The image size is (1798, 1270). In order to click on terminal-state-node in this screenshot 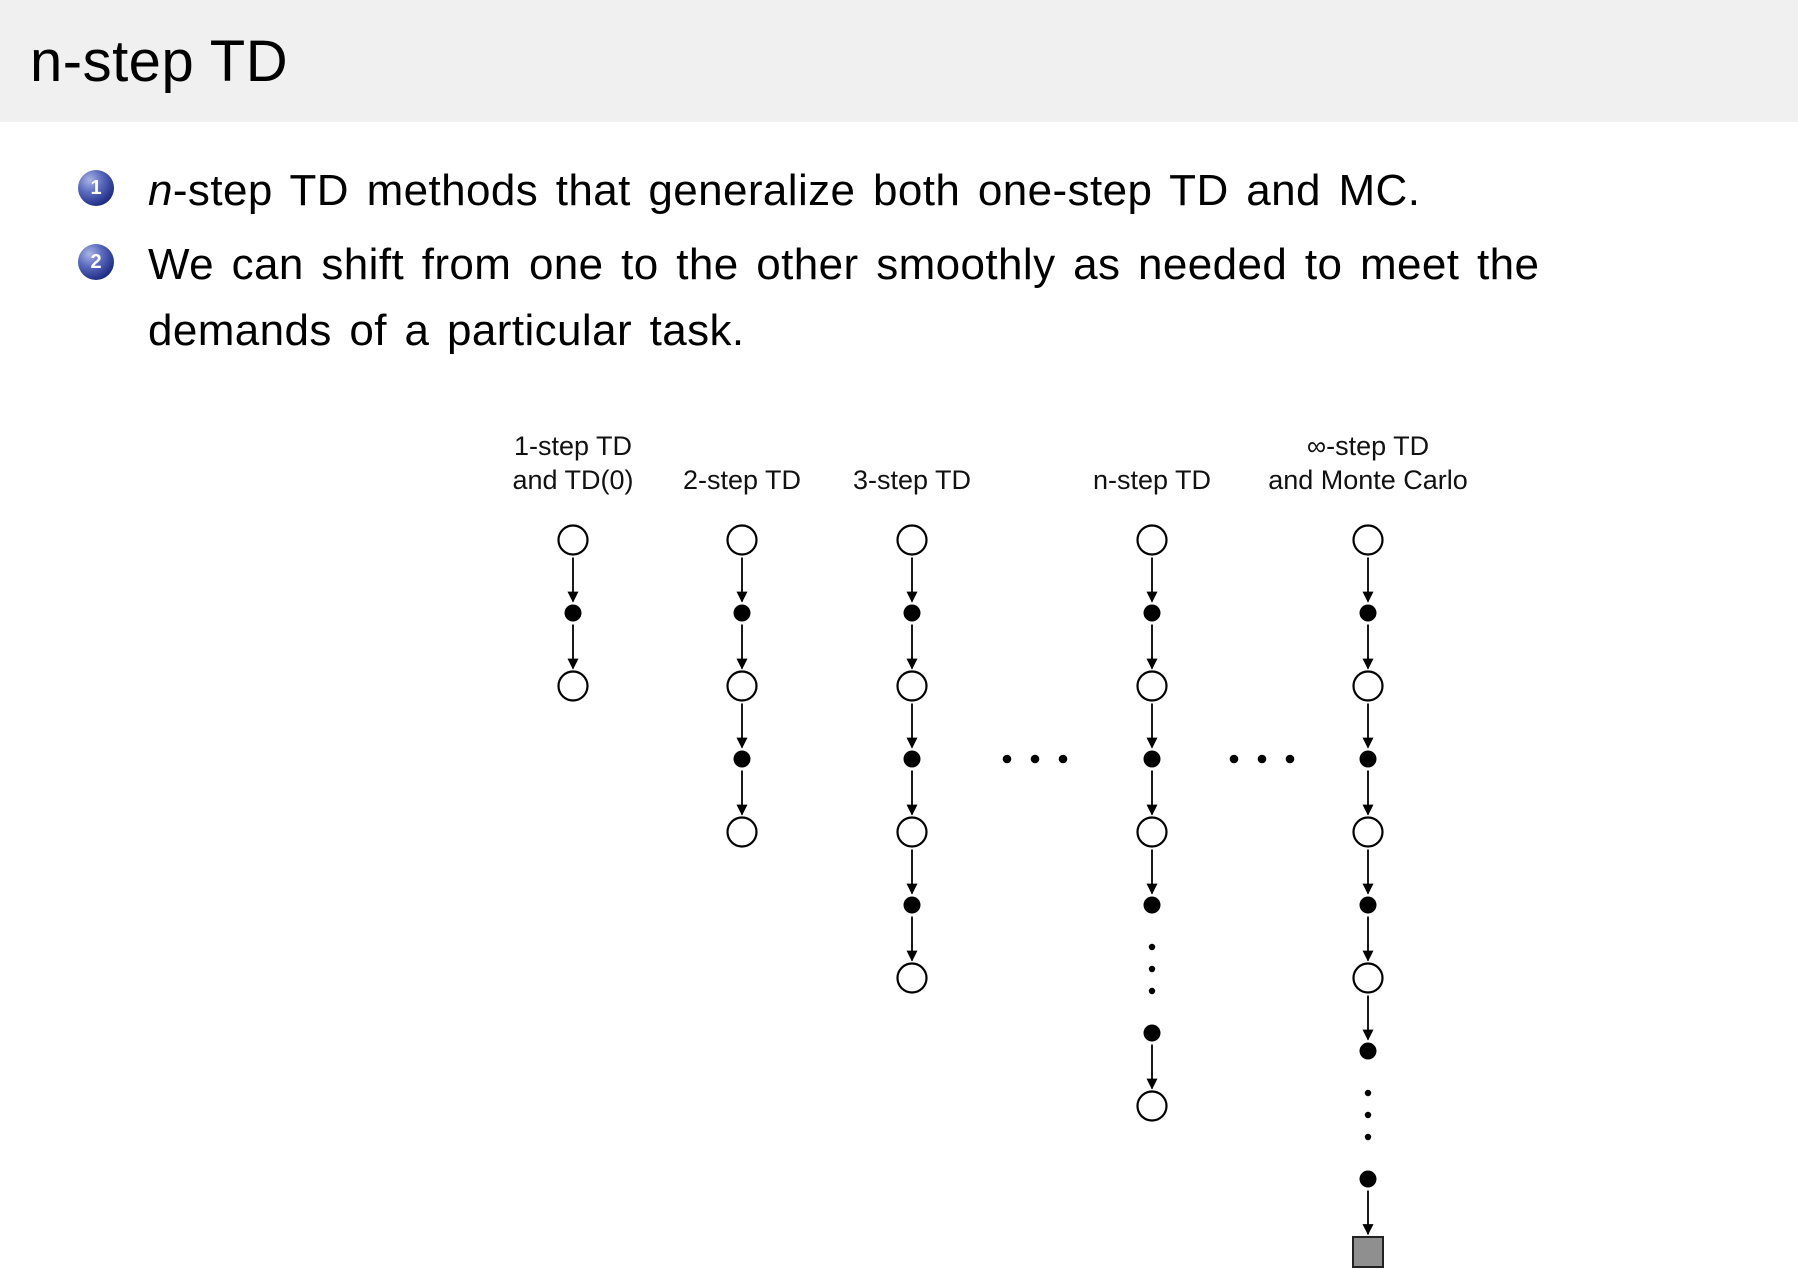, I will do `click(1368, 1252)`.